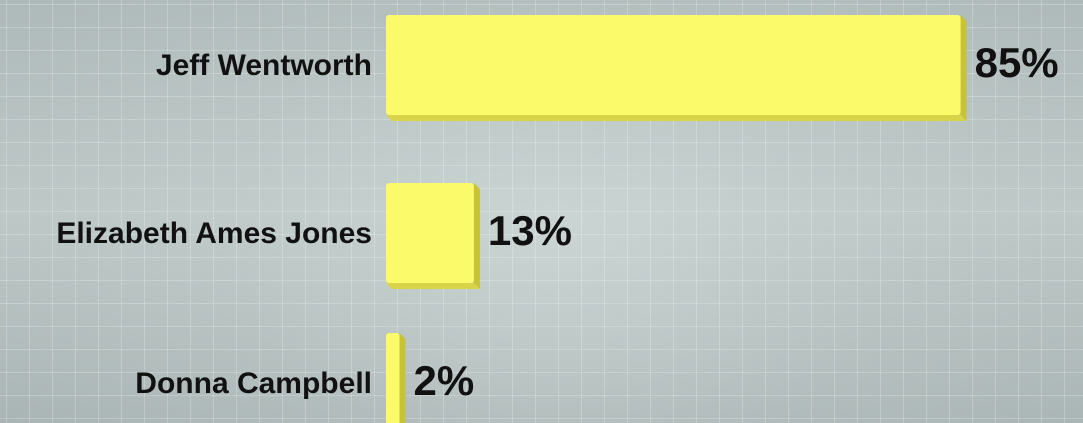  Describe the element at coordinates (444, 380) in the screenshot. I see `value-label-donna-campbell: 2%` at that location.